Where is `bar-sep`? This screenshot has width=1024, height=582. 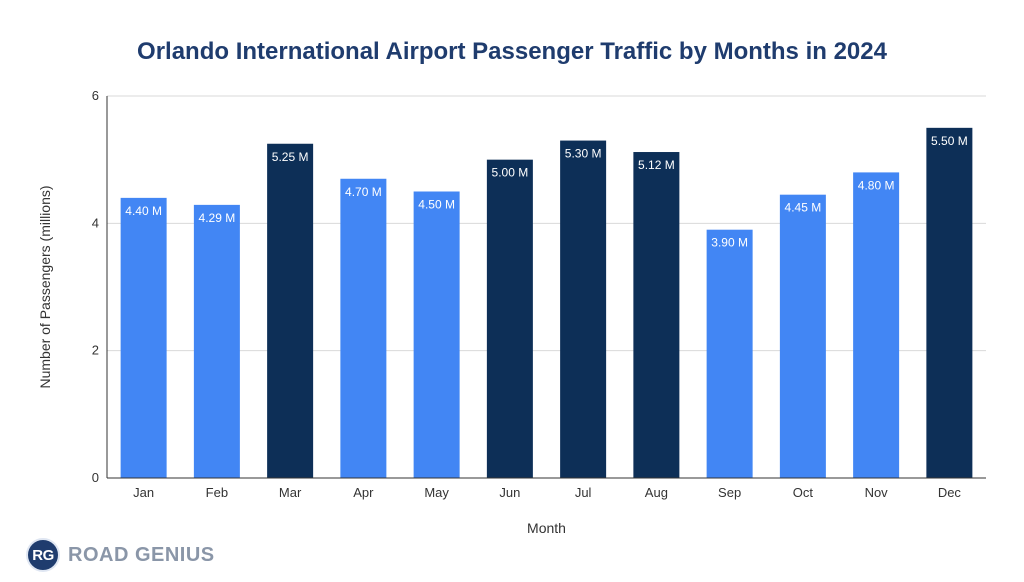 bar-sep is located at coordinates (729, 353).